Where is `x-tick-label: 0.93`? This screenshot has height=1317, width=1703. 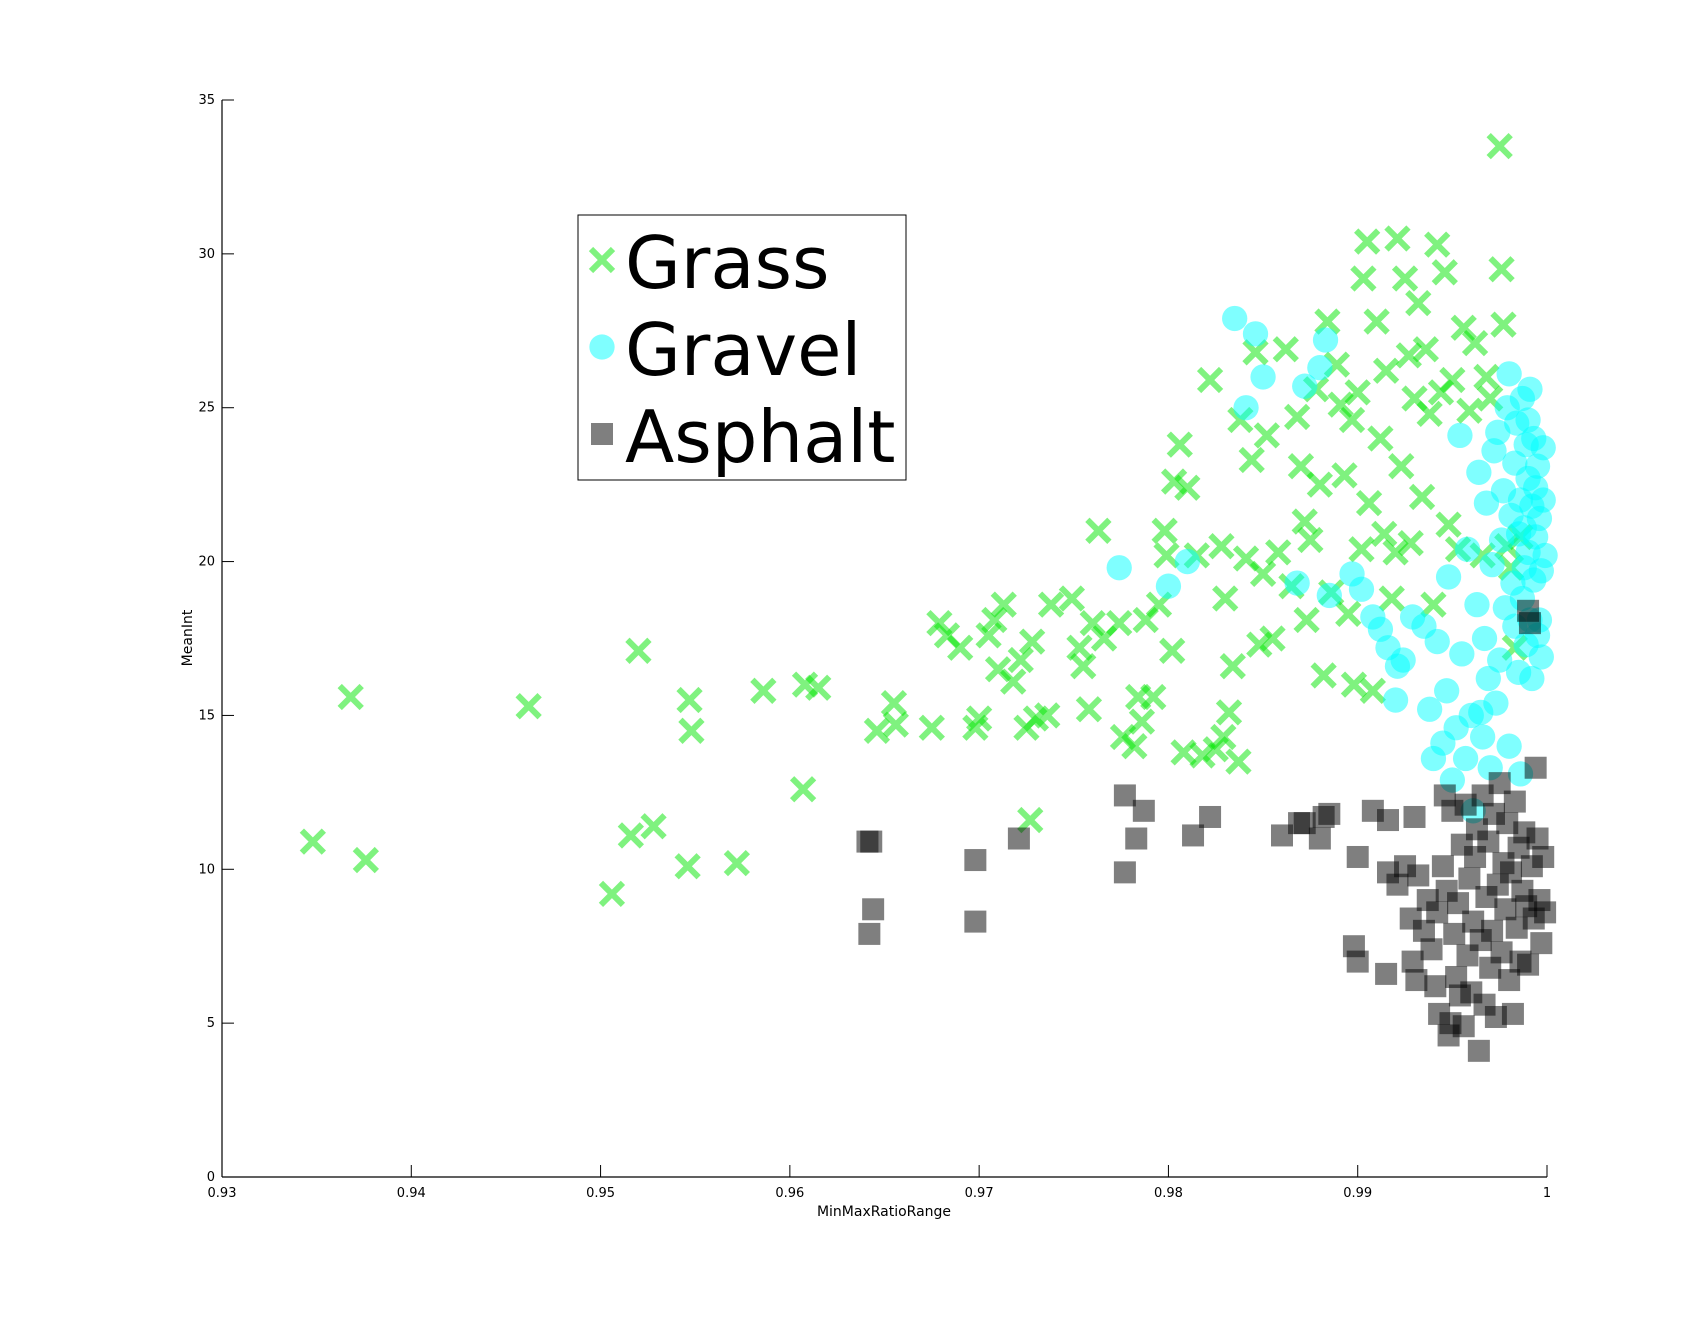
x-tick-label: 0.93 is located at coordinates (222, 1193).